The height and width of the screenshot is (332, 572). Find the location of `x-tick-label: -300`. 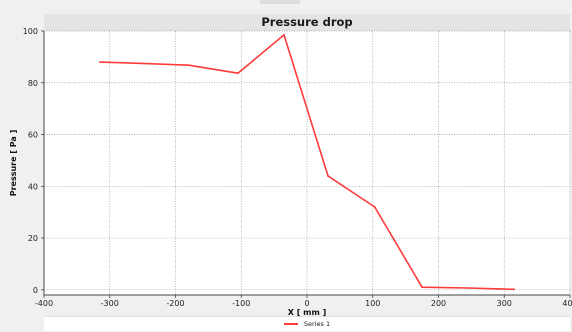

x-tick-label: -300 is located at coordinates (110, 303).